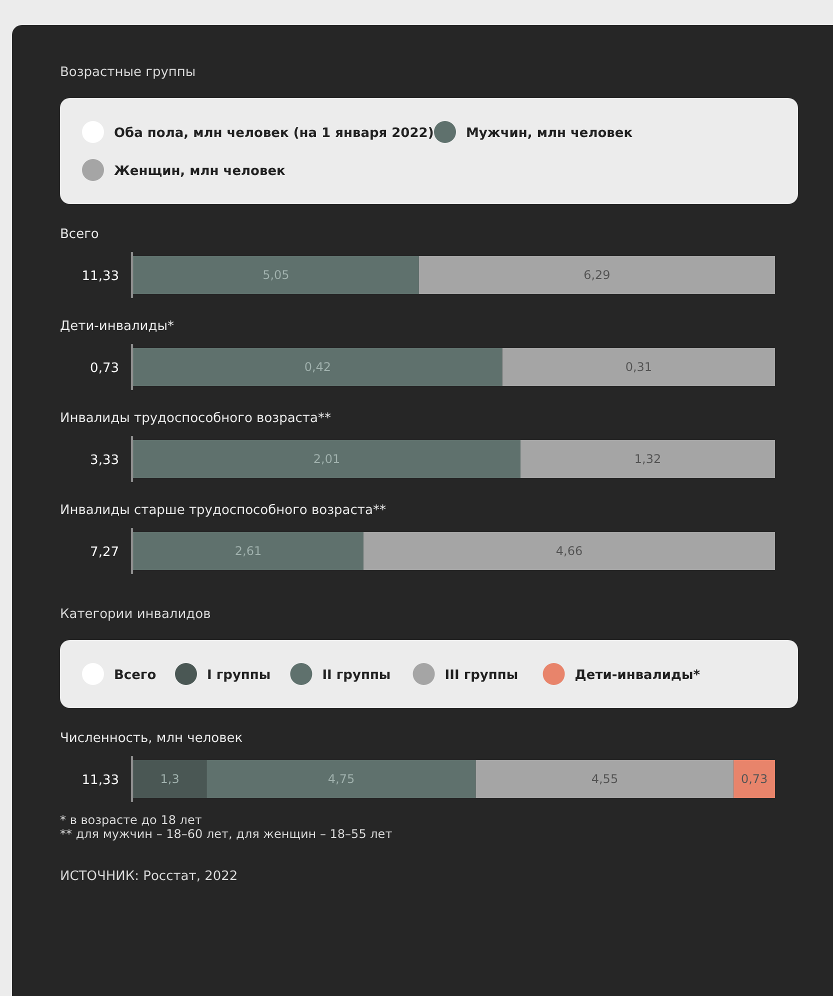 This screenshot has width=833, height=996. Describe the element at coordinates (597, 275) in the screenshot. I see `data-label: 6,29` at that location.